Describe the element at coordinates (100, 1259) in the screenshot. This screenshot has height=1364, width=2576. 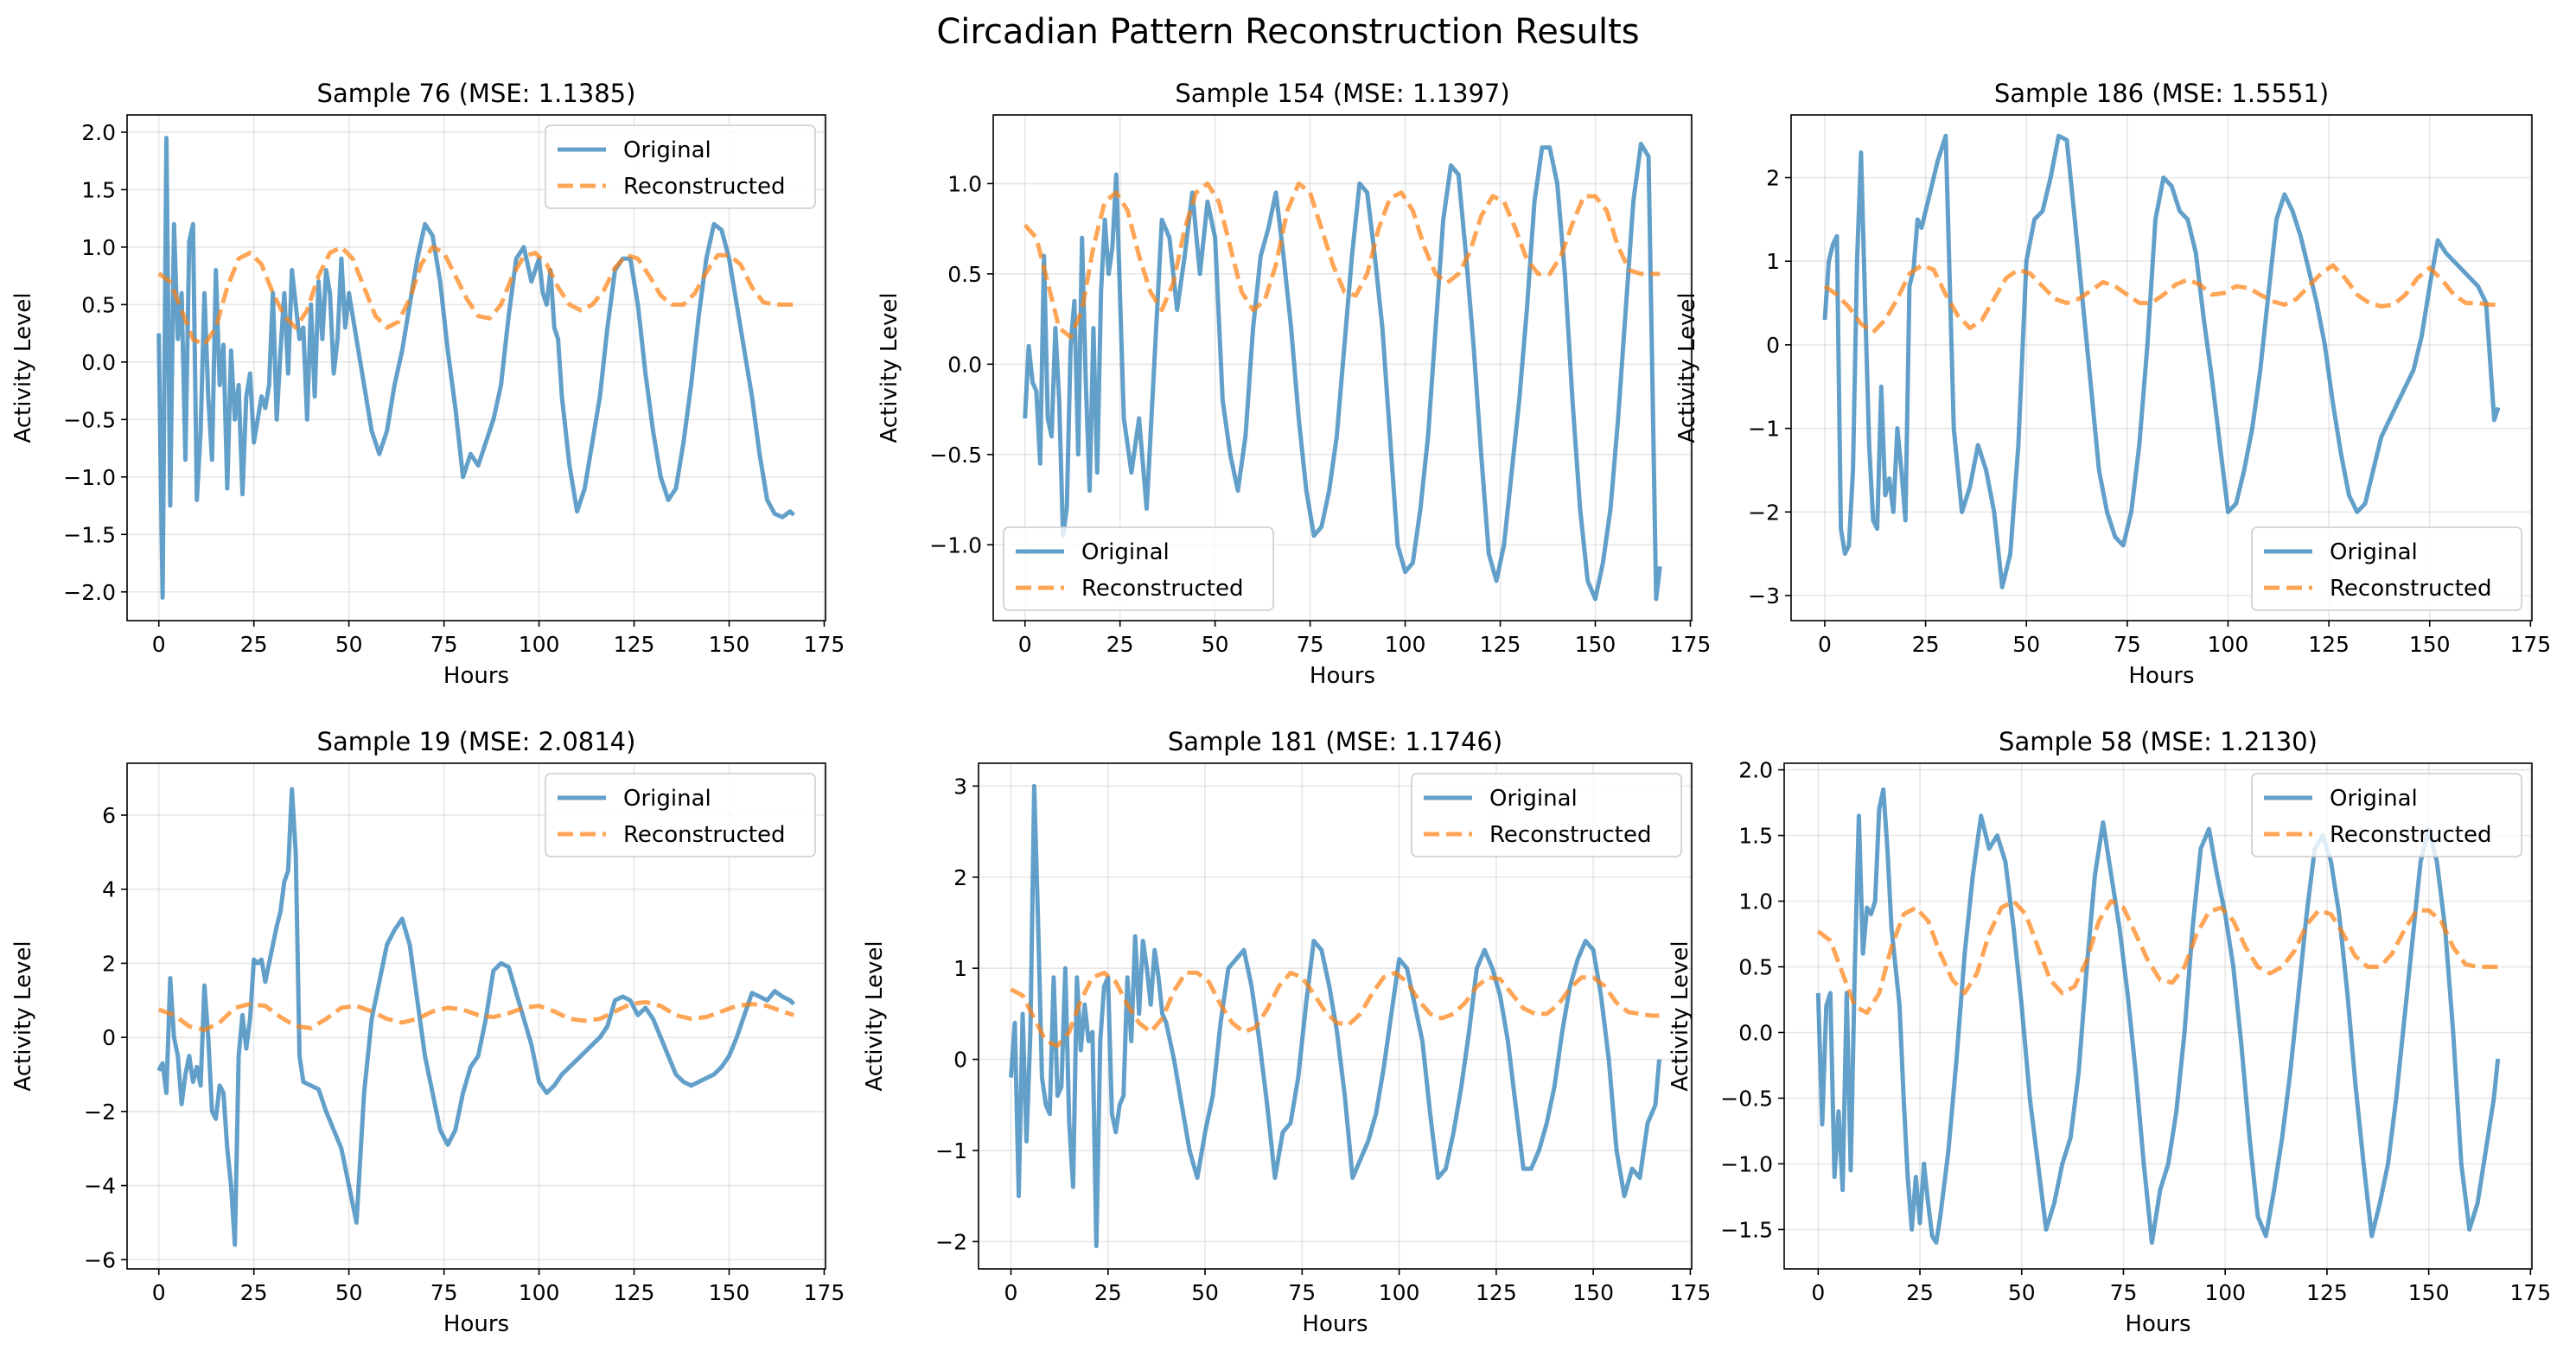
I see `y-tick-label: −6` at that location.